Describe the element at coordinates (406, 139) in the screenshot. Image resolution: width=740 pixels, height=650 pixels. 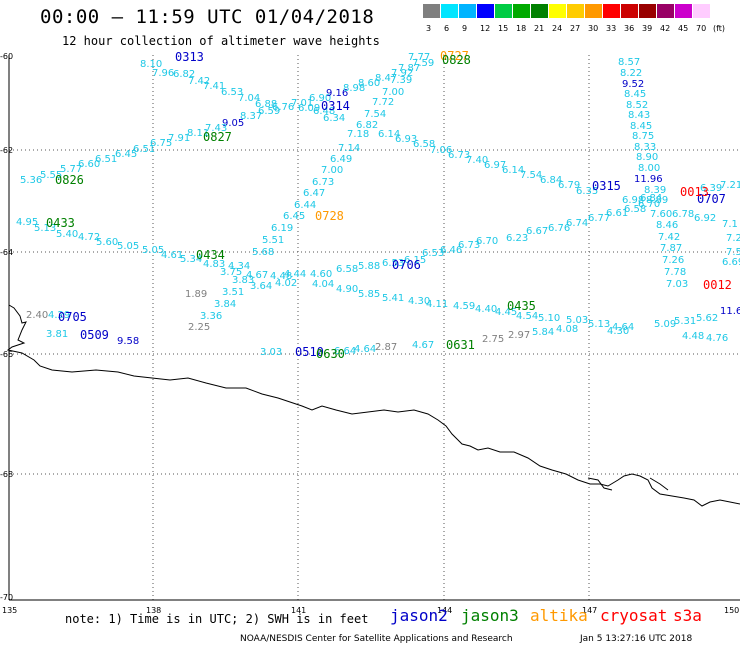
I see `wave-height-value: 6.93` at that location.